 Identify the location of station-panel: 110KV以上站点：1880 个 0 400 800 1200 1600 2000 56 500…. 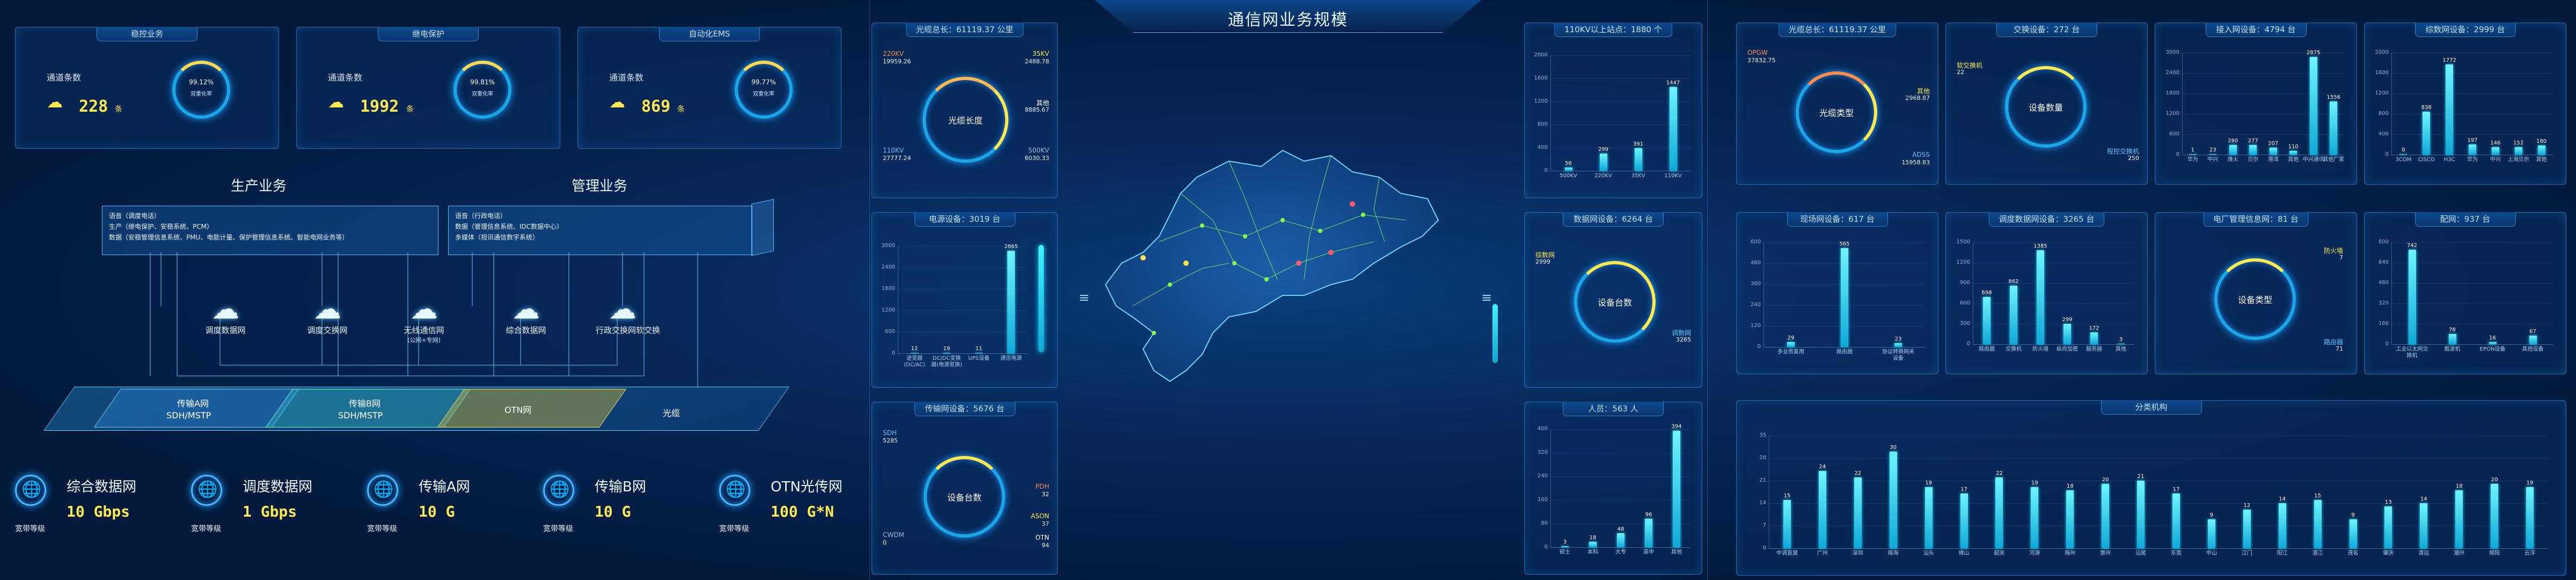
(1613, 111).